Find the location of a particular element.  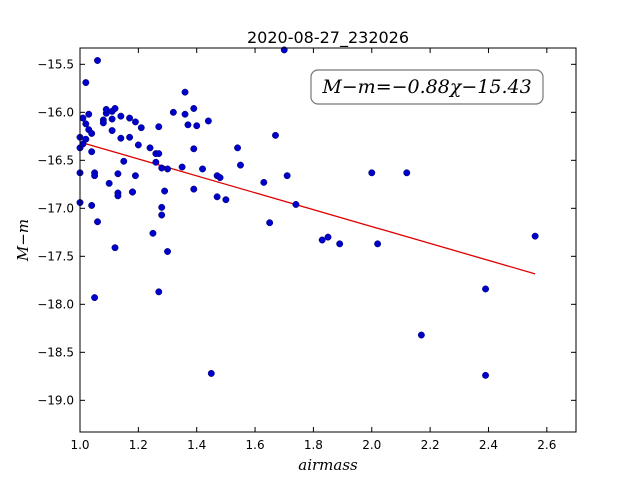

fit-equation-label: M−m=−0.88χ−15.43 is located at coordinates (426, 87).